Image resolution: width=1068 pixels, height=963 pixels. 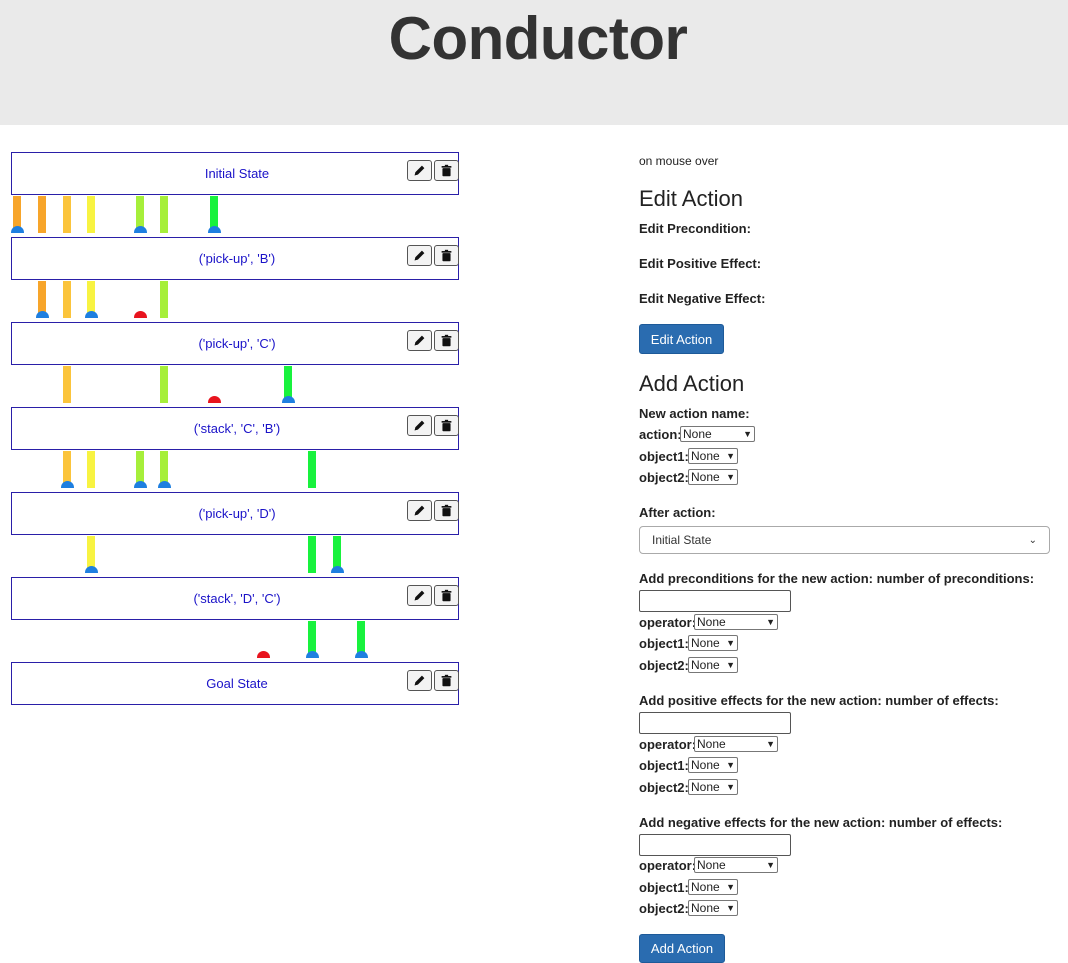 What do you see at coordinates (844, 540) in the screenshot?
I see `after-action-select: Initial State ⌄` at bounding box center [844, 540].